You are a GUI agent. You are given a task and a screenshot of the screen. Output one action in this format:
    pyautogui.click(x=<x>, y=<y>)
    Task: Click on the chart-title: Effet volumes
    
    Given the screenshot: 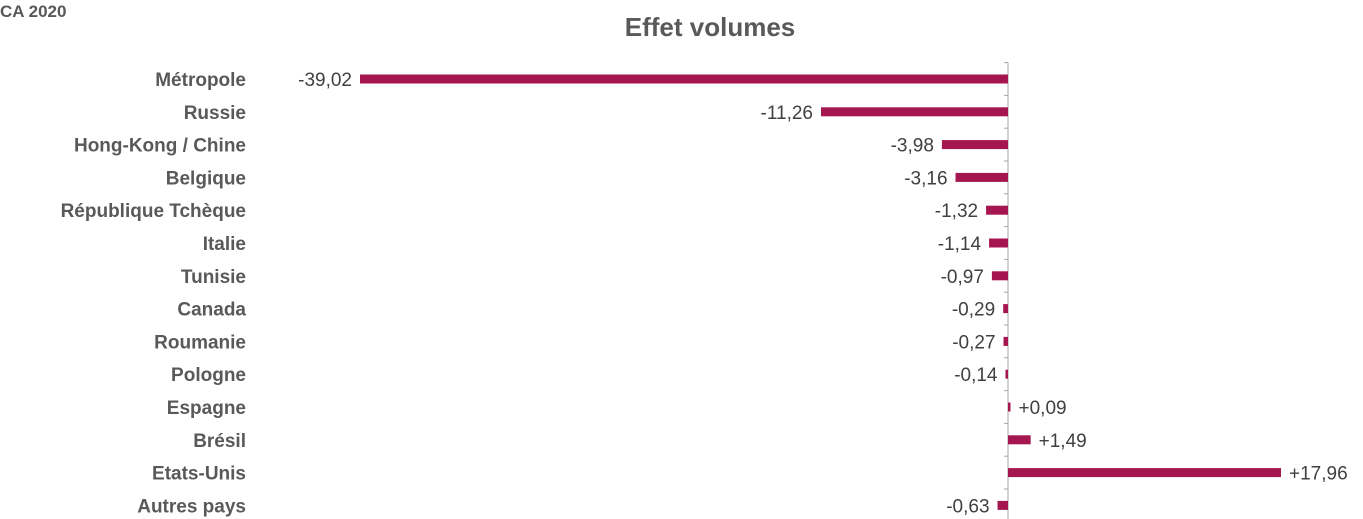 What is the action you would take?
    pyautogui.click(x=710, y=27)
    